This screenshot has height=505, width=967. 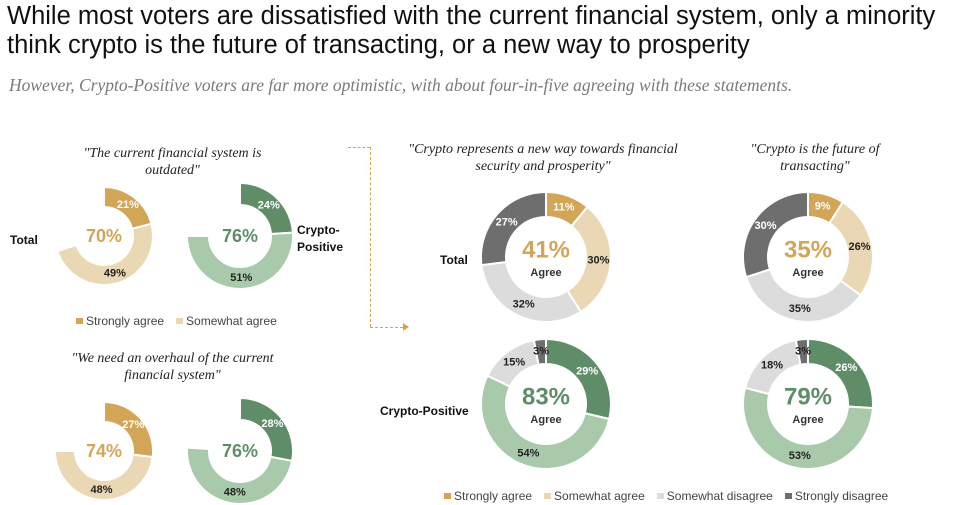 What do you see at coordinates (860, 247) in the screenshot?
I see `data-label-q4-total-somewhat-agree: 26%` at bounding box center [860, 247].